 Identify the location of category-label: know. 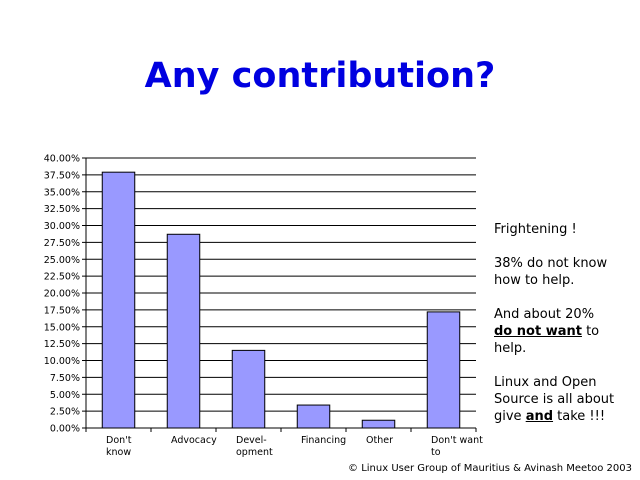
(118, 452).